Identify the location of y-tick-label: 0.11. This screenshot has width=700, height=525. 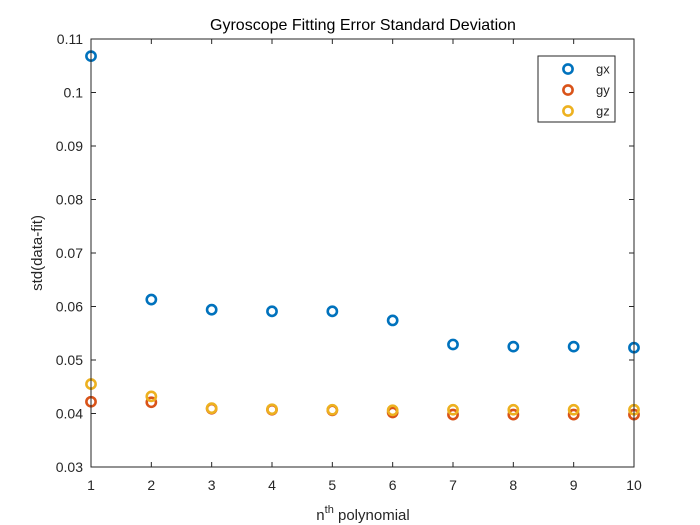
(70, 39).